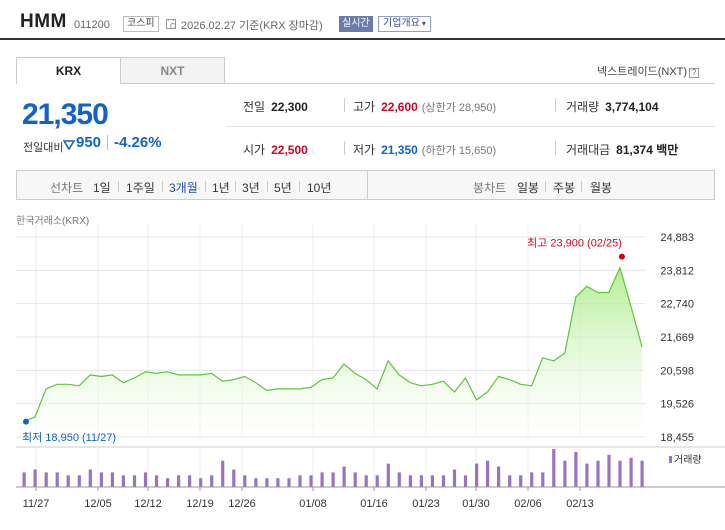  I want to click on x-tick-label: 01/16, so click(374, 504).